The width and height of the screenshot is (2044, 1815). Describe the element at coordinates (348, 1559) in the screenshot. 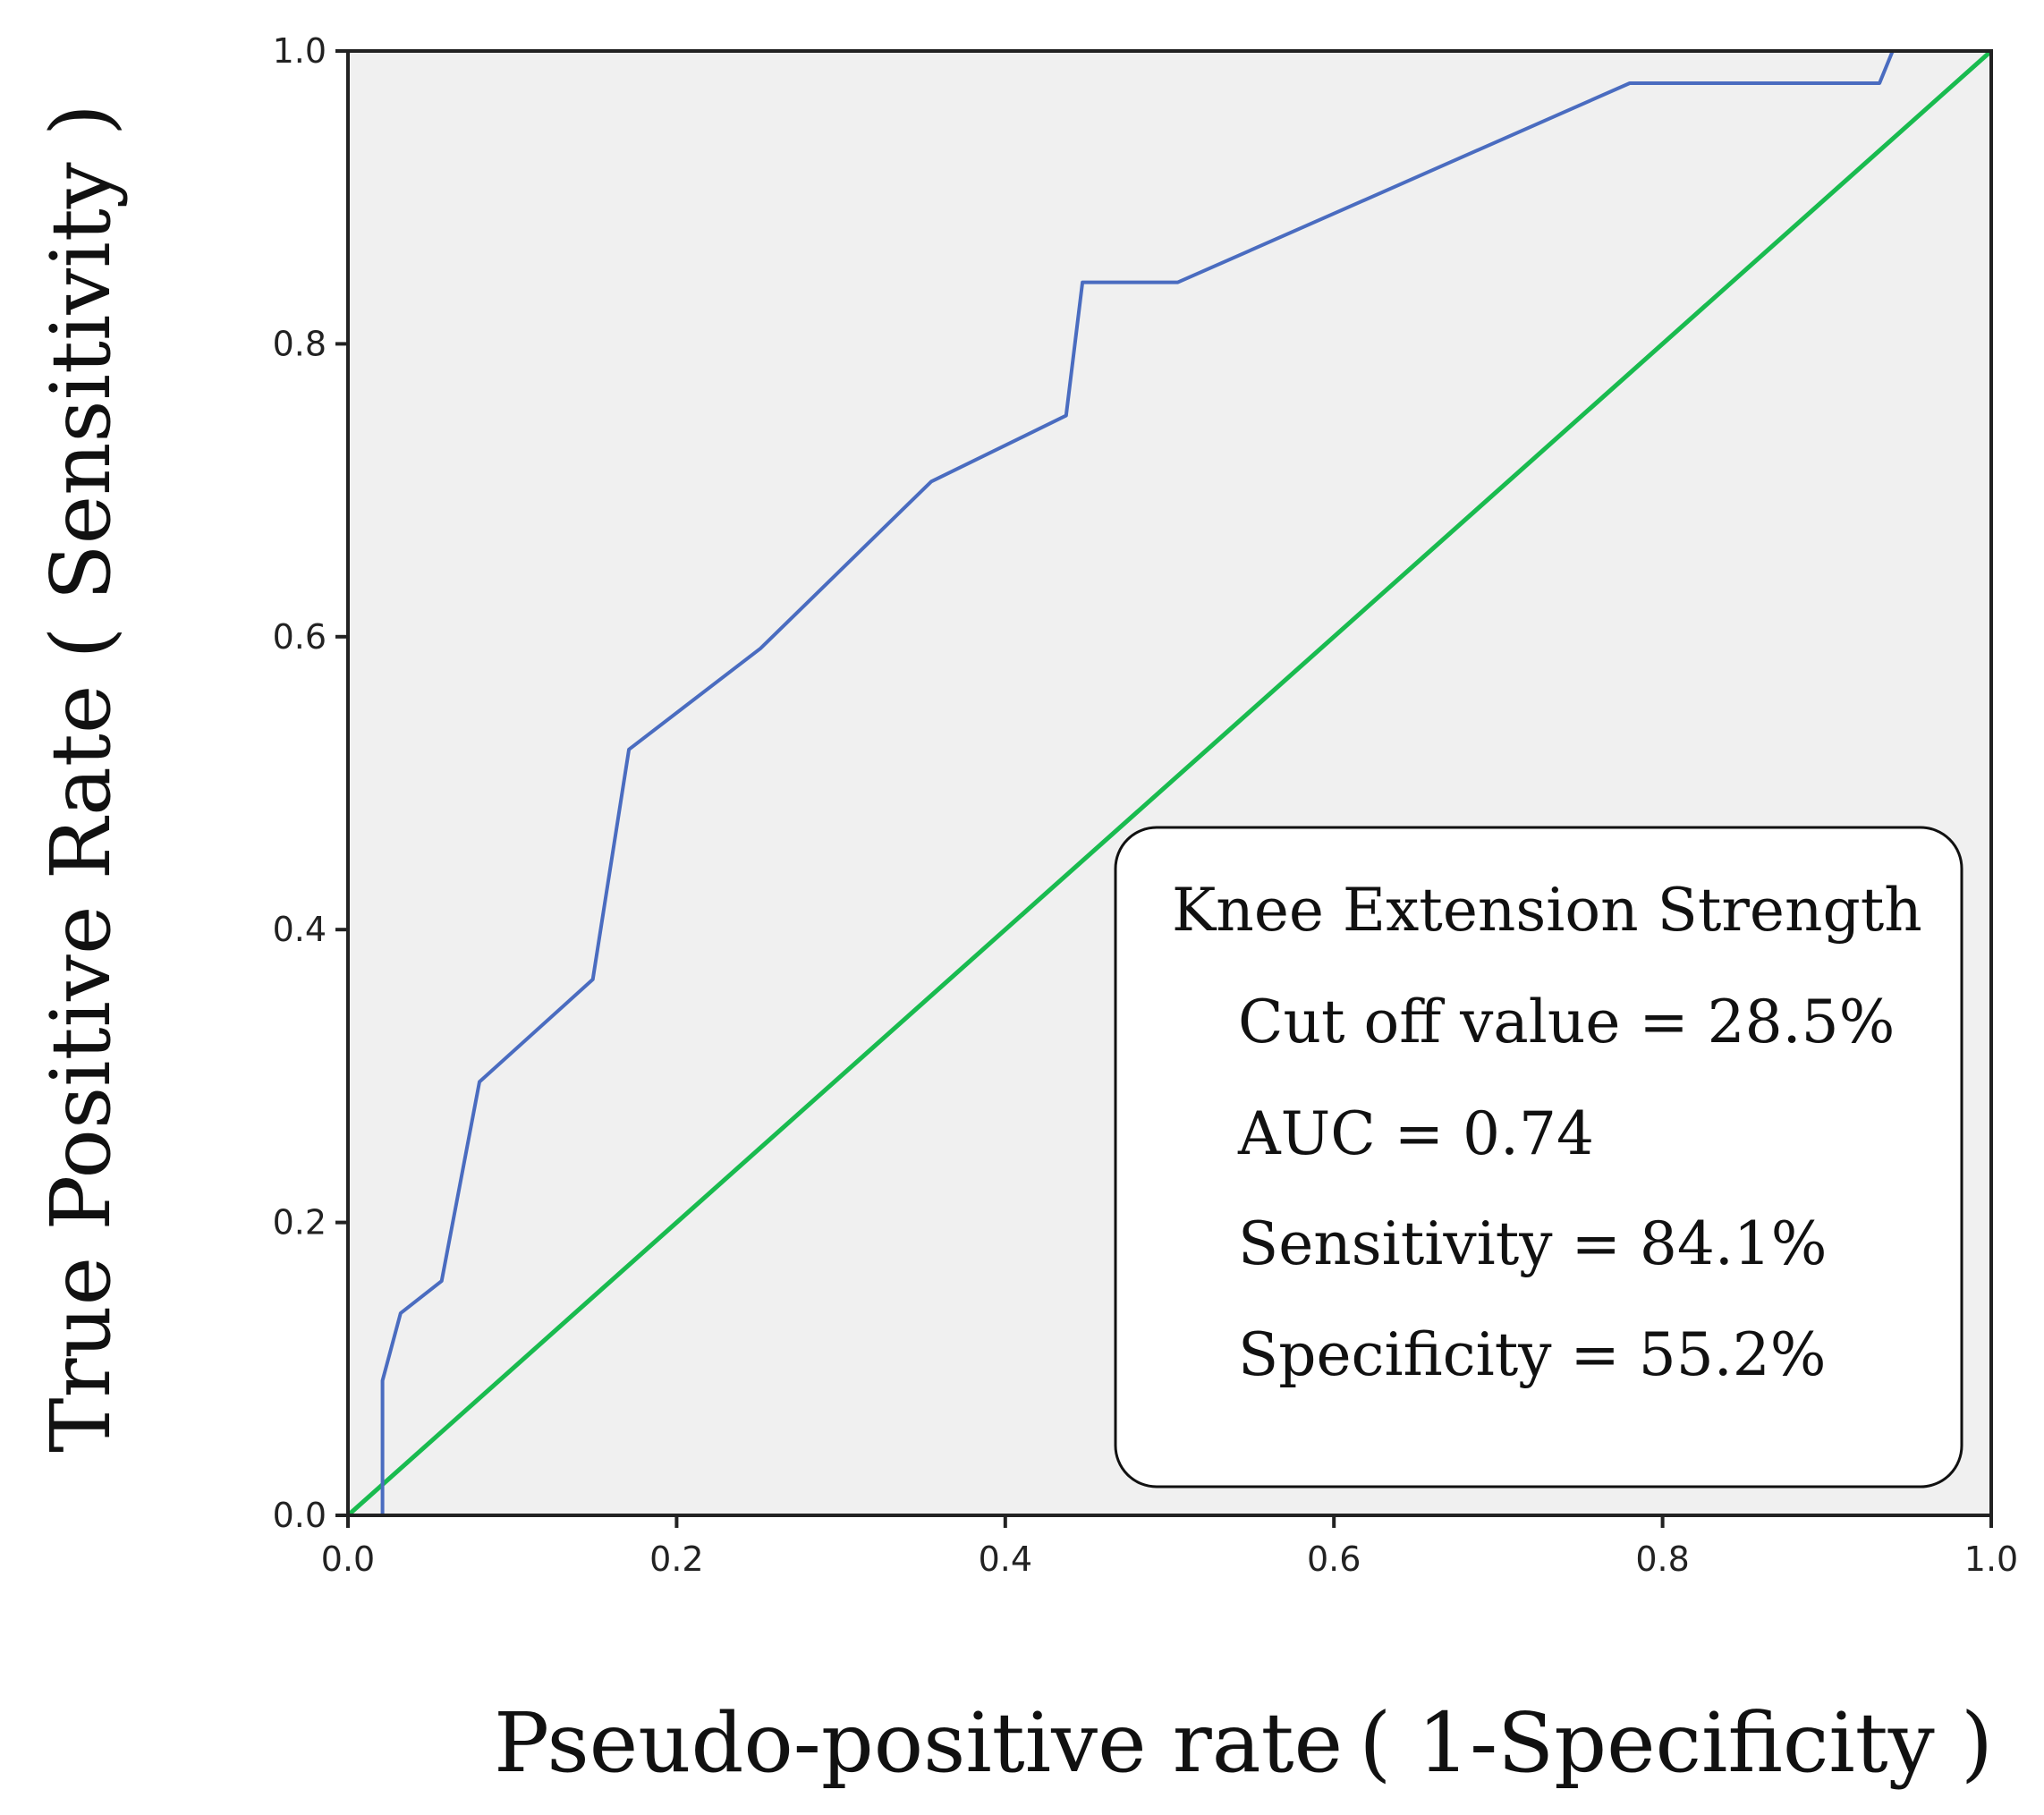

I see `x-tick-label: 0.0` at that location.